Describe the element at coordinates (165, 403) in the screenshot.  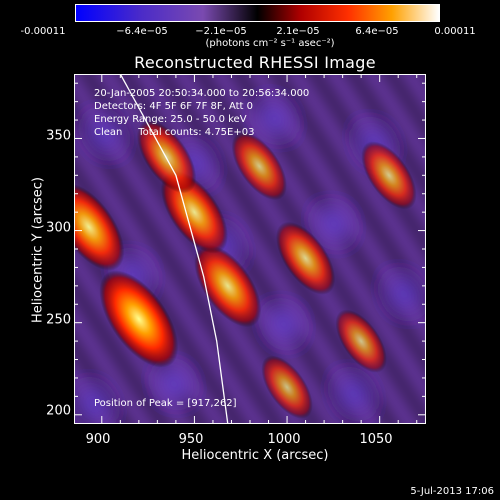
I see `peak-position-label: Position of Peak = [917,262]` at that location.